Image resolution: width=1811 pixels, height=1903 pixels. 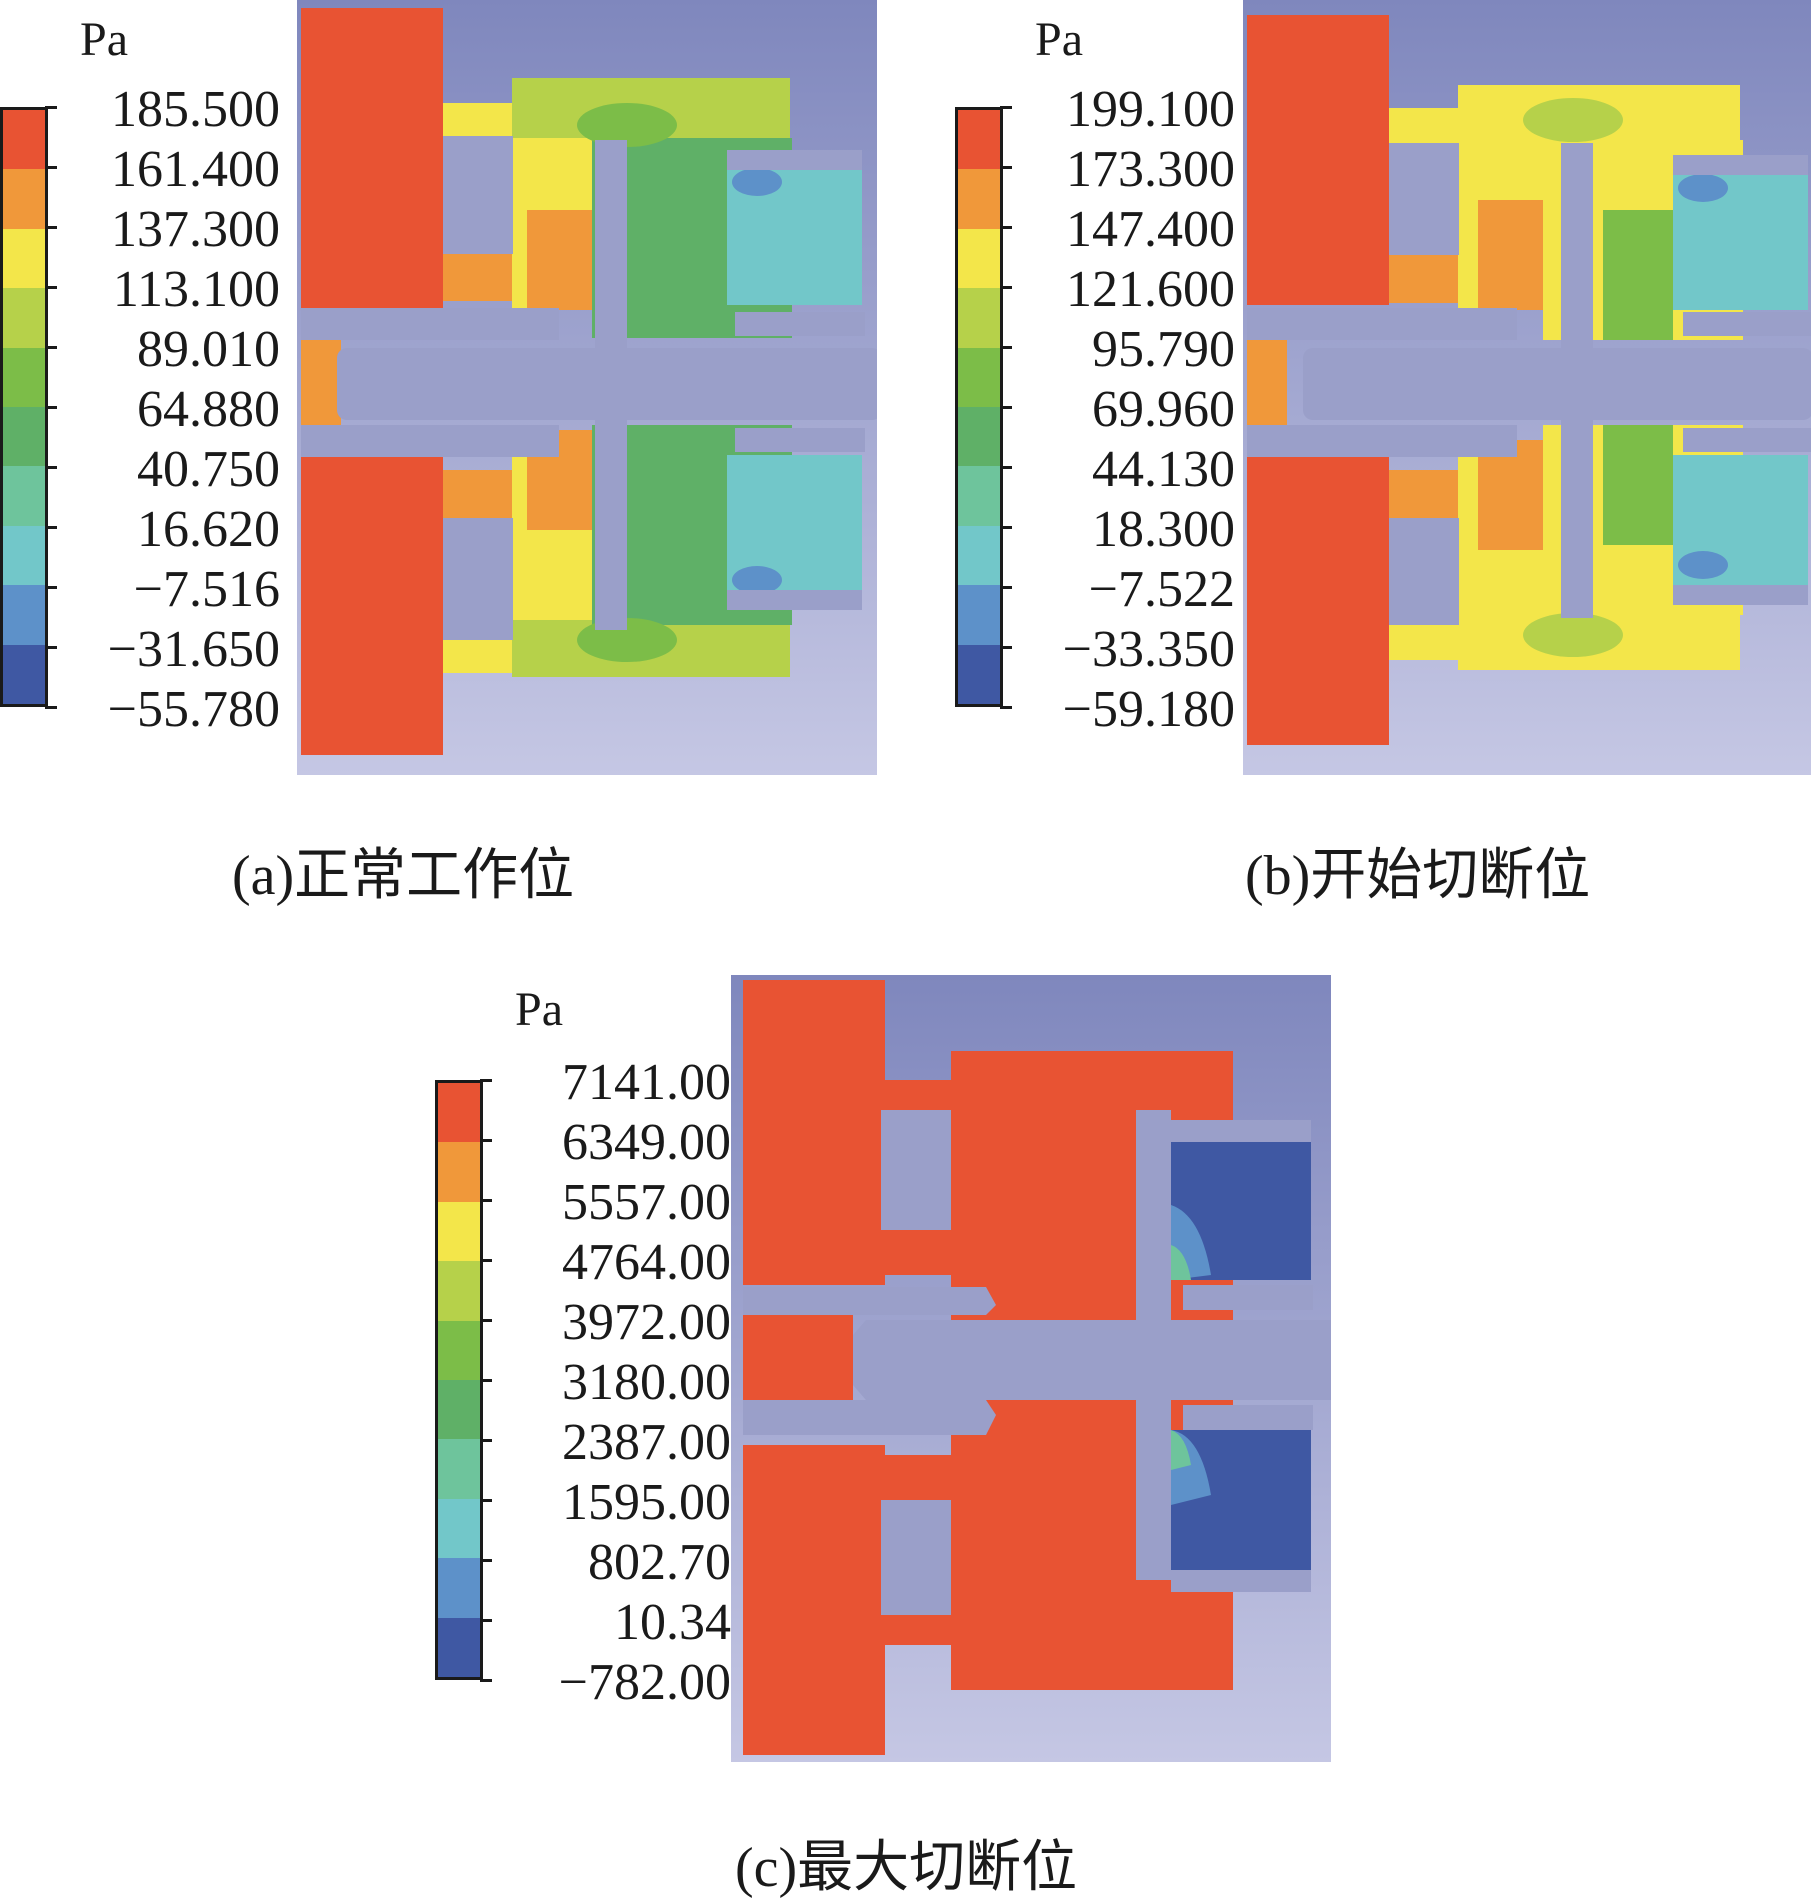 What do you see at coordinates (646, 1322) in the screenshot?
I see `level-label: 3972.00` at bounding box center [646, 1322].